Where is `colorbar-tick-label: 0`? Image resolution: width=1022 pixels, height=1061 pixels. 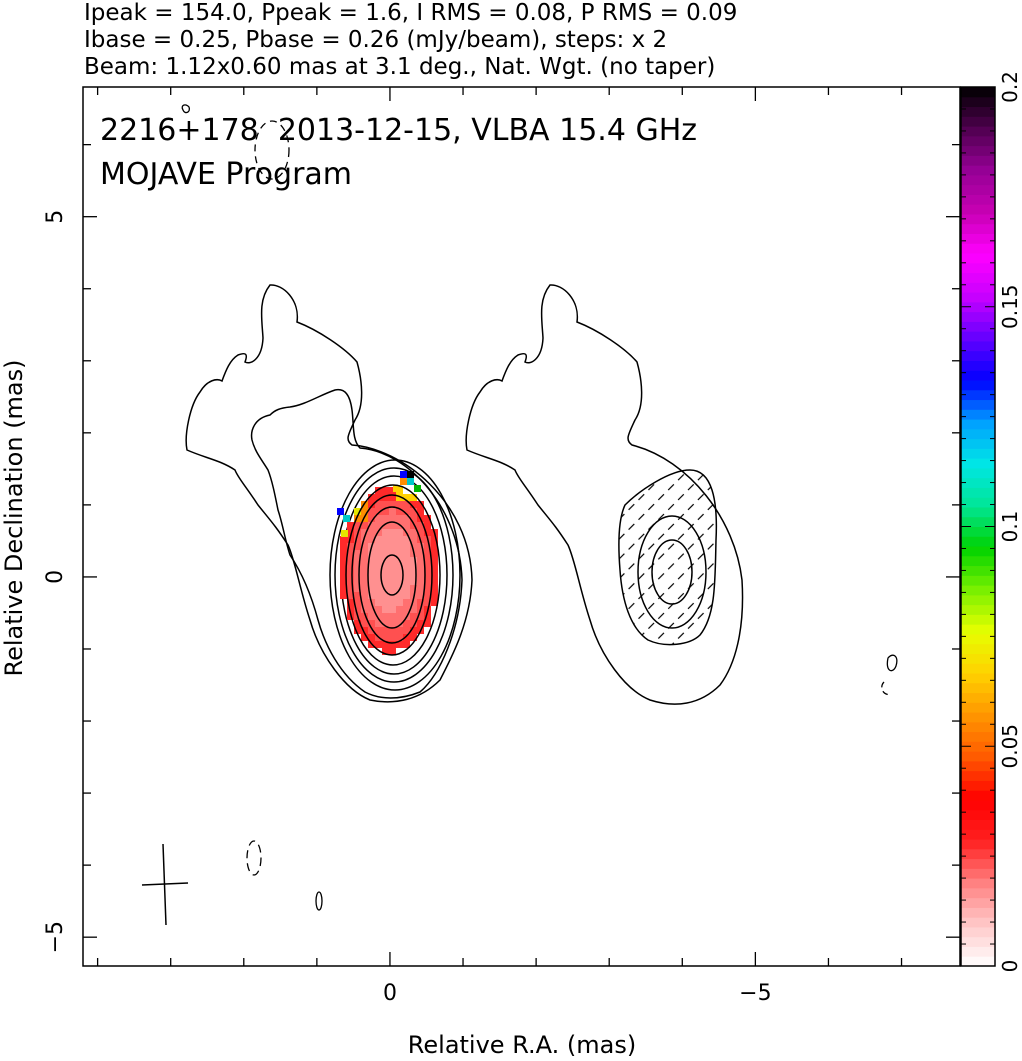 colorbar-tick-label: 0 is located at coordinates (1010, 966).